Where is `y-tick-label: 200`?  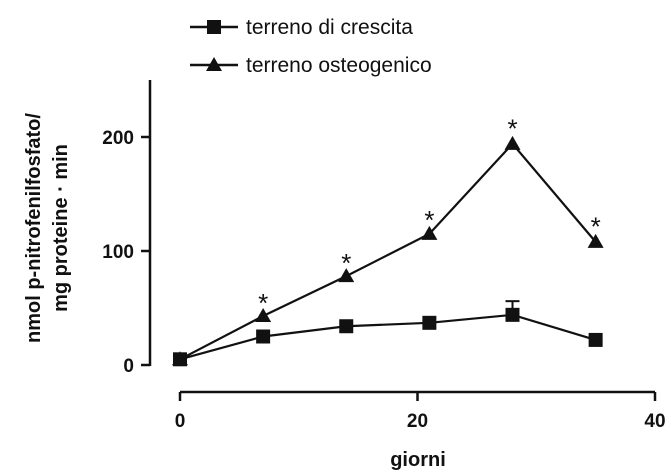
y-tick-label: 200 is located at coordinates (118, 138).